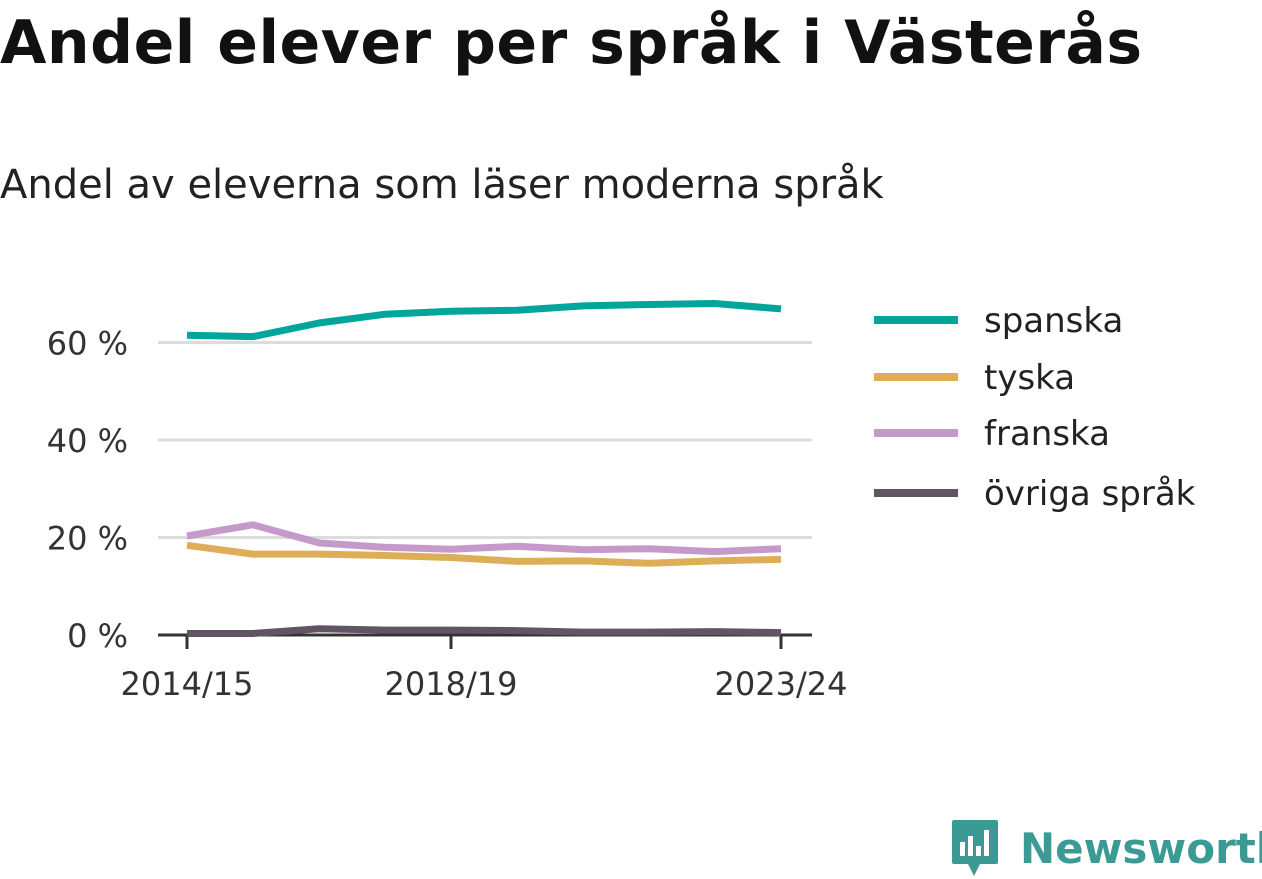 Image resolution: width=1262 pixels, height=879 pixels. I want to click on series-line-franska, so click(484, 538).